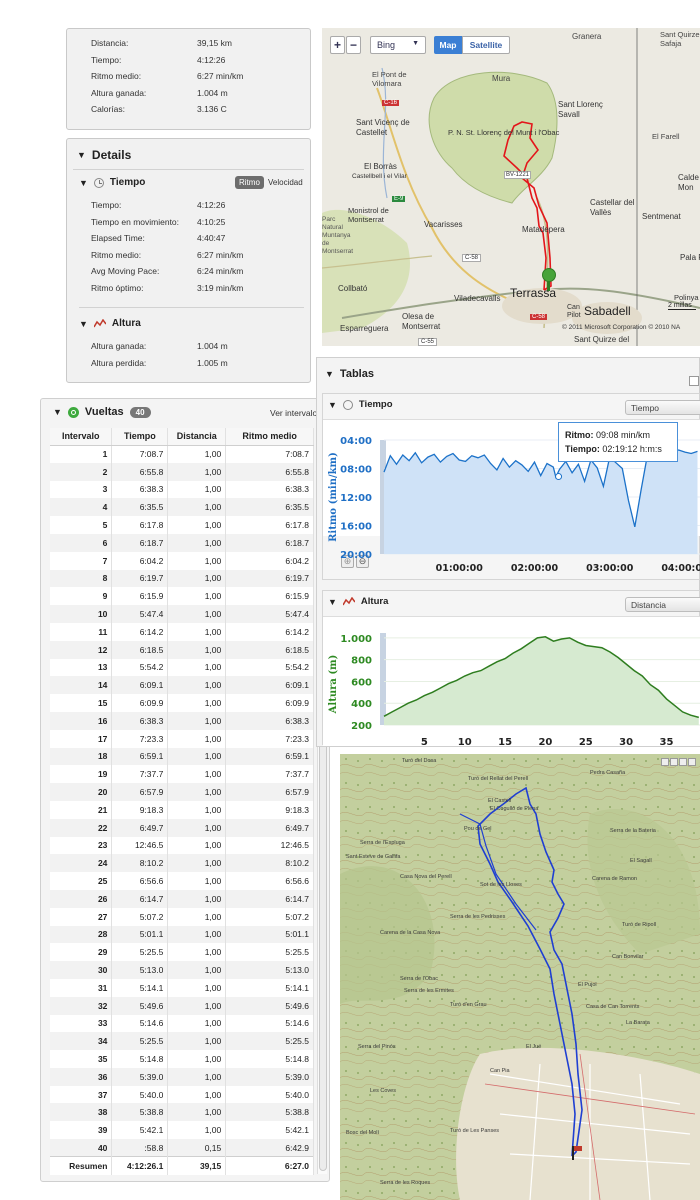 This screenshot has height=1200, width=700. Describe the element at coordinates (269, 649) in the screenshot. I see `table-cell: 6:18.5` at that location.